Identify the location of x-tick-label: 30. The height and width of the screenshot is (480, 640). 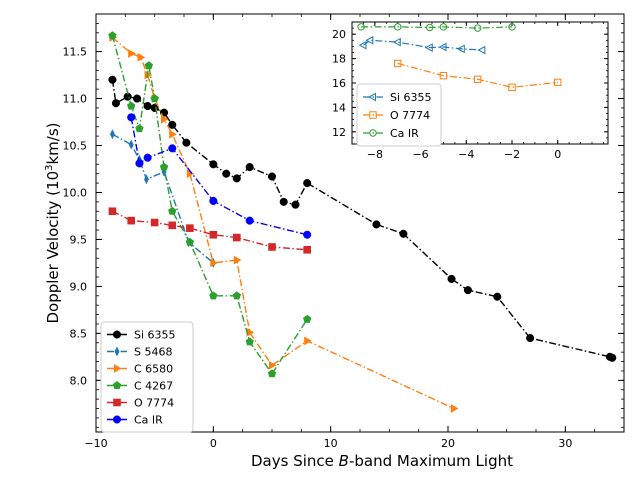
(565, 443).